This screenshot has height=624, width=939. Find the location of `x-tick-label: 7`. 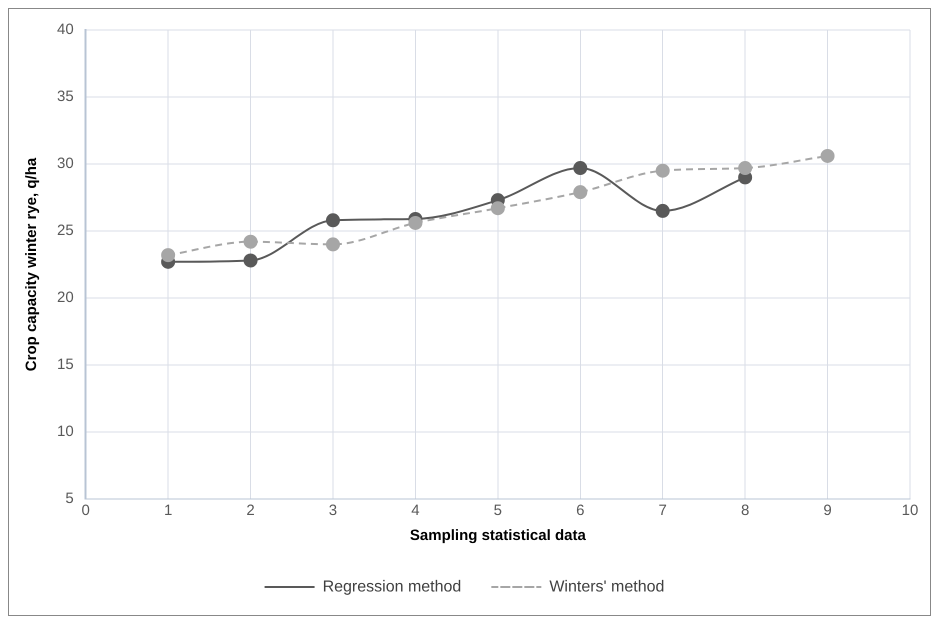

x-tick-label: 7 is located at coordinates (662, 511).